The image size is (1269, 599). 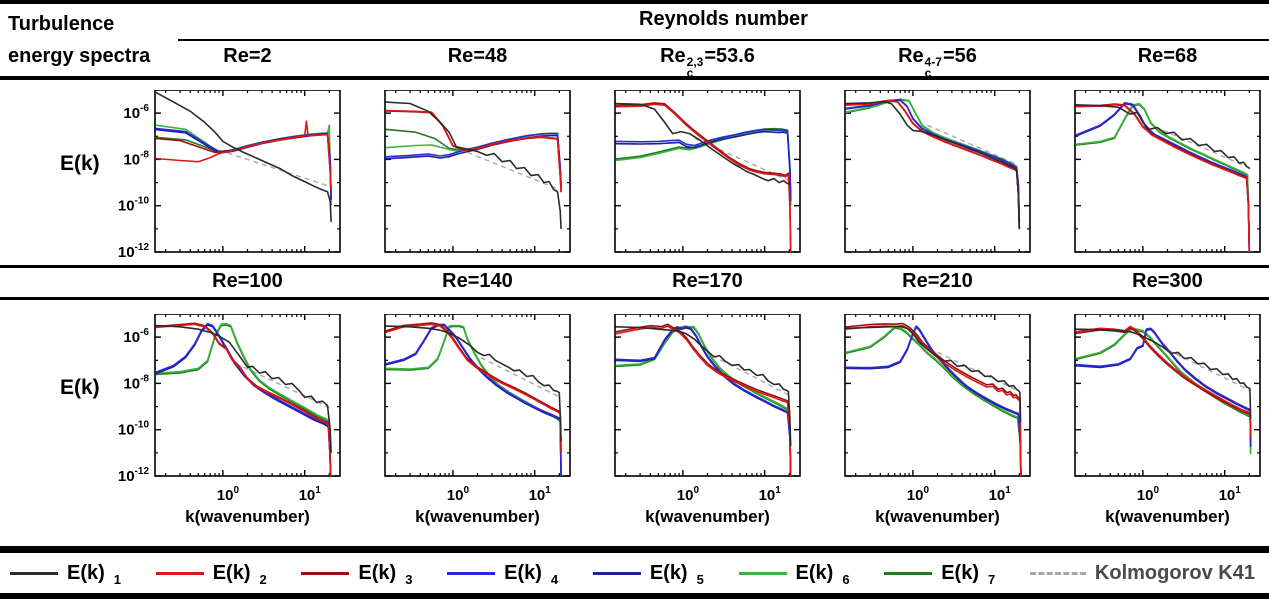 I want to click on legend-label-subscript: 6, so click(x=846, y=579).